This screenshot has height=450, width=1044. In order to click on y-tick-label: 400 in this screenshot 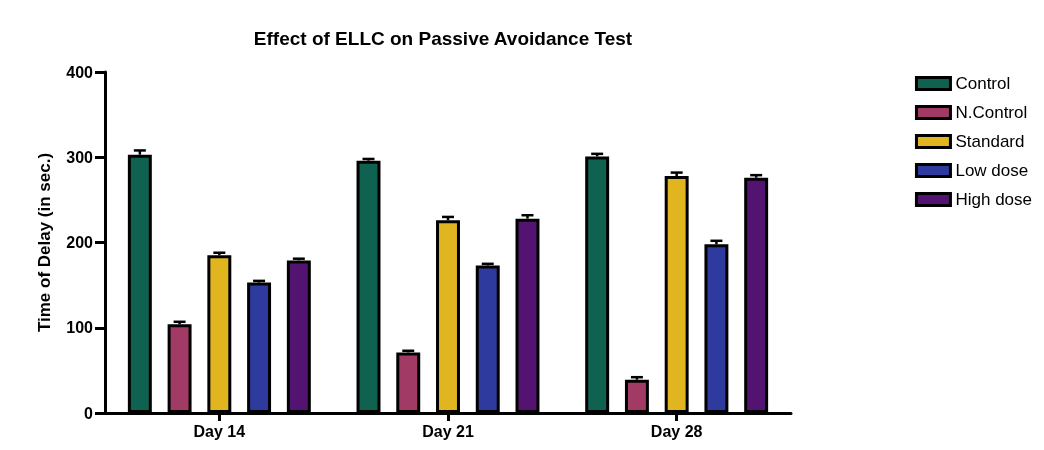, I will do `click(80, 72)`.